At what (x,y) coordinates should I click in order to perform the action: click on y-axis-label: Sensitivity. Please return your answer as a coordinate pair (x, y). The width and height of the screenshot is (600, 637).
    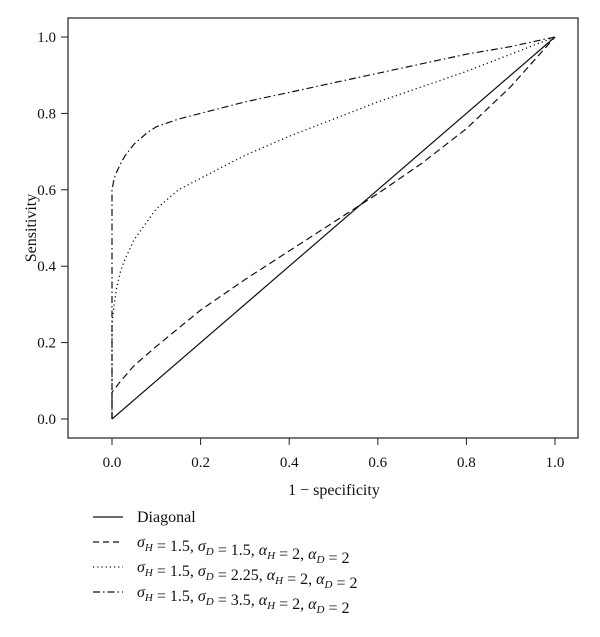
    Looking at the image, I should click on (31, 228).